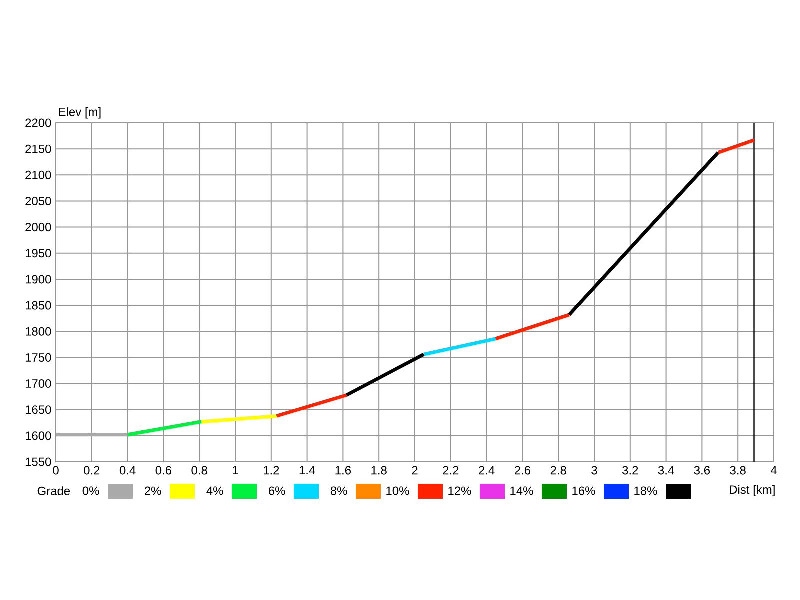 The width and height of the screenshot is (800, 600). I want to click on x-tick-label: 4, so click(773, 470).